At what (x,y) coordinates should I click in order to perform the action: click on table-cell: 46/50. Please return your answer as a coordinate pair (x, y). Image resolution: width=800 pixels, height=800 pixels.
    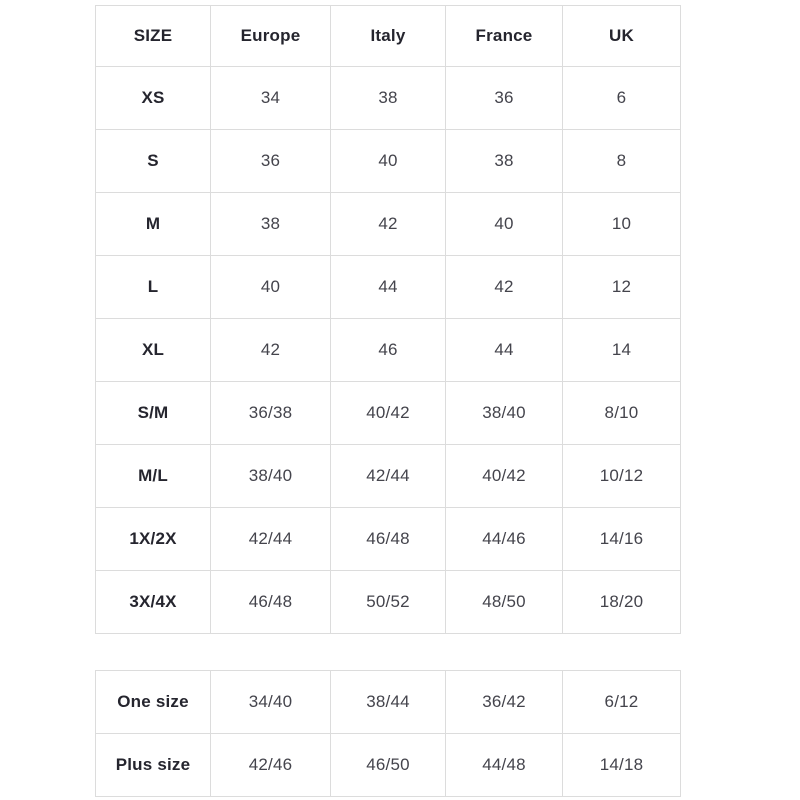
    Looking at the image, I should click on (388, 765).